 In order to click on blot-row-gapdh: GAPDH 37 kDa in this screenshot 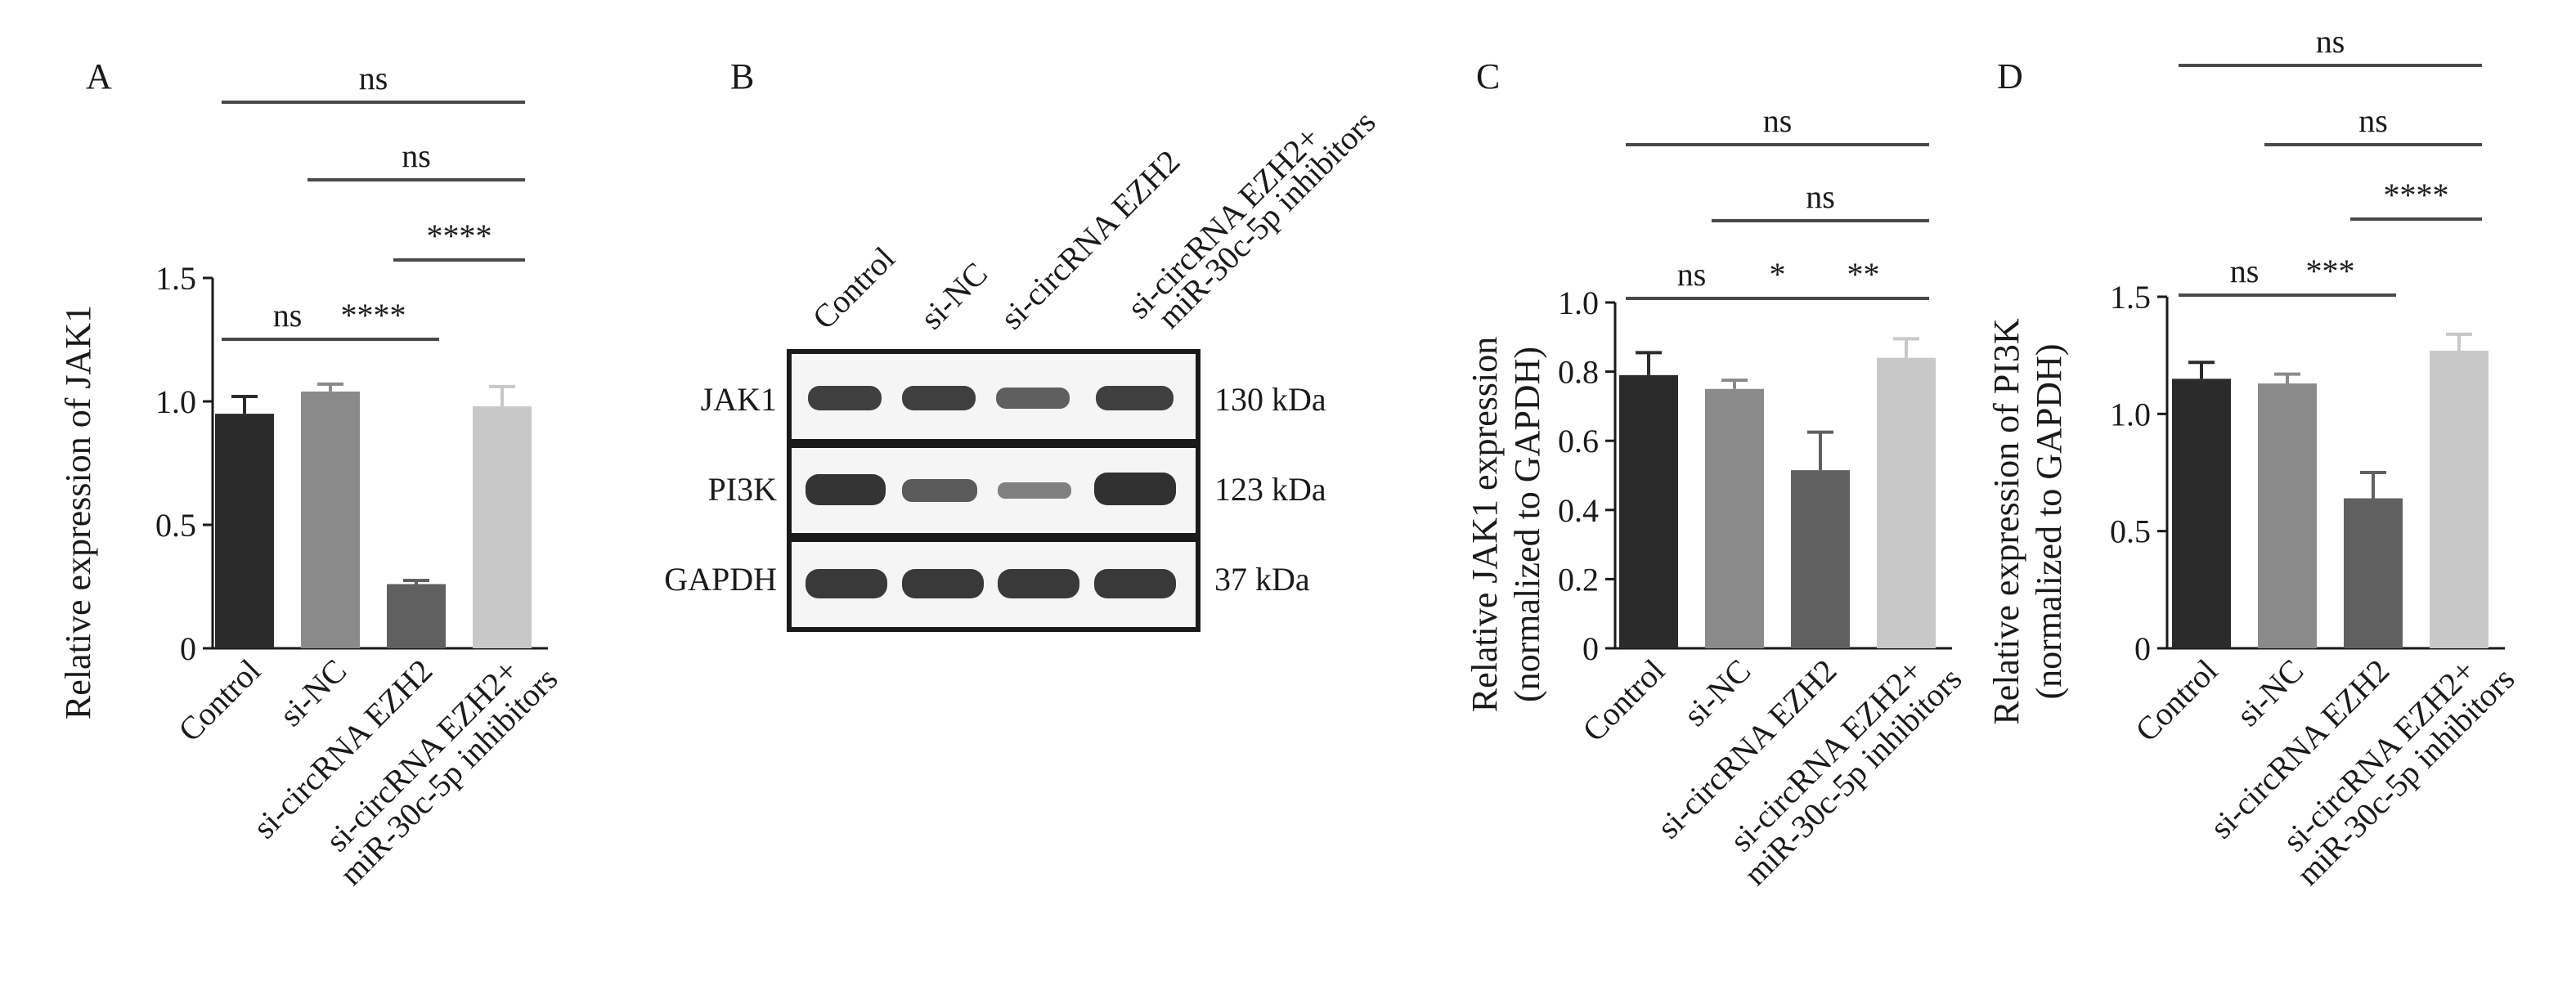, I will do `click(987, 584)`.